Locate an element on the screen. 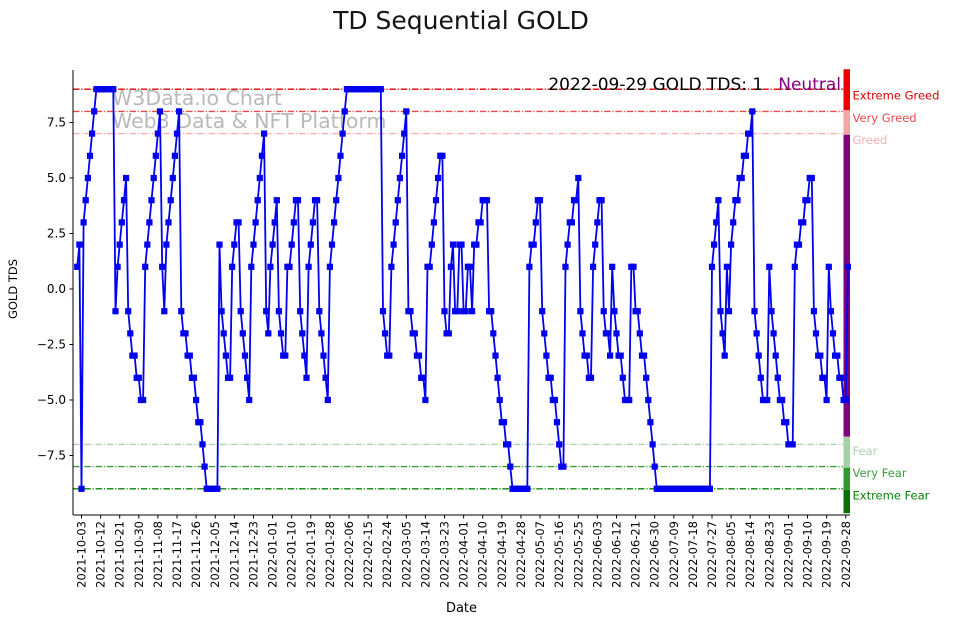 The width and height of the screenshot is (967, 633). y-tick-label: 2.5 is located at coordinates (56, 234).